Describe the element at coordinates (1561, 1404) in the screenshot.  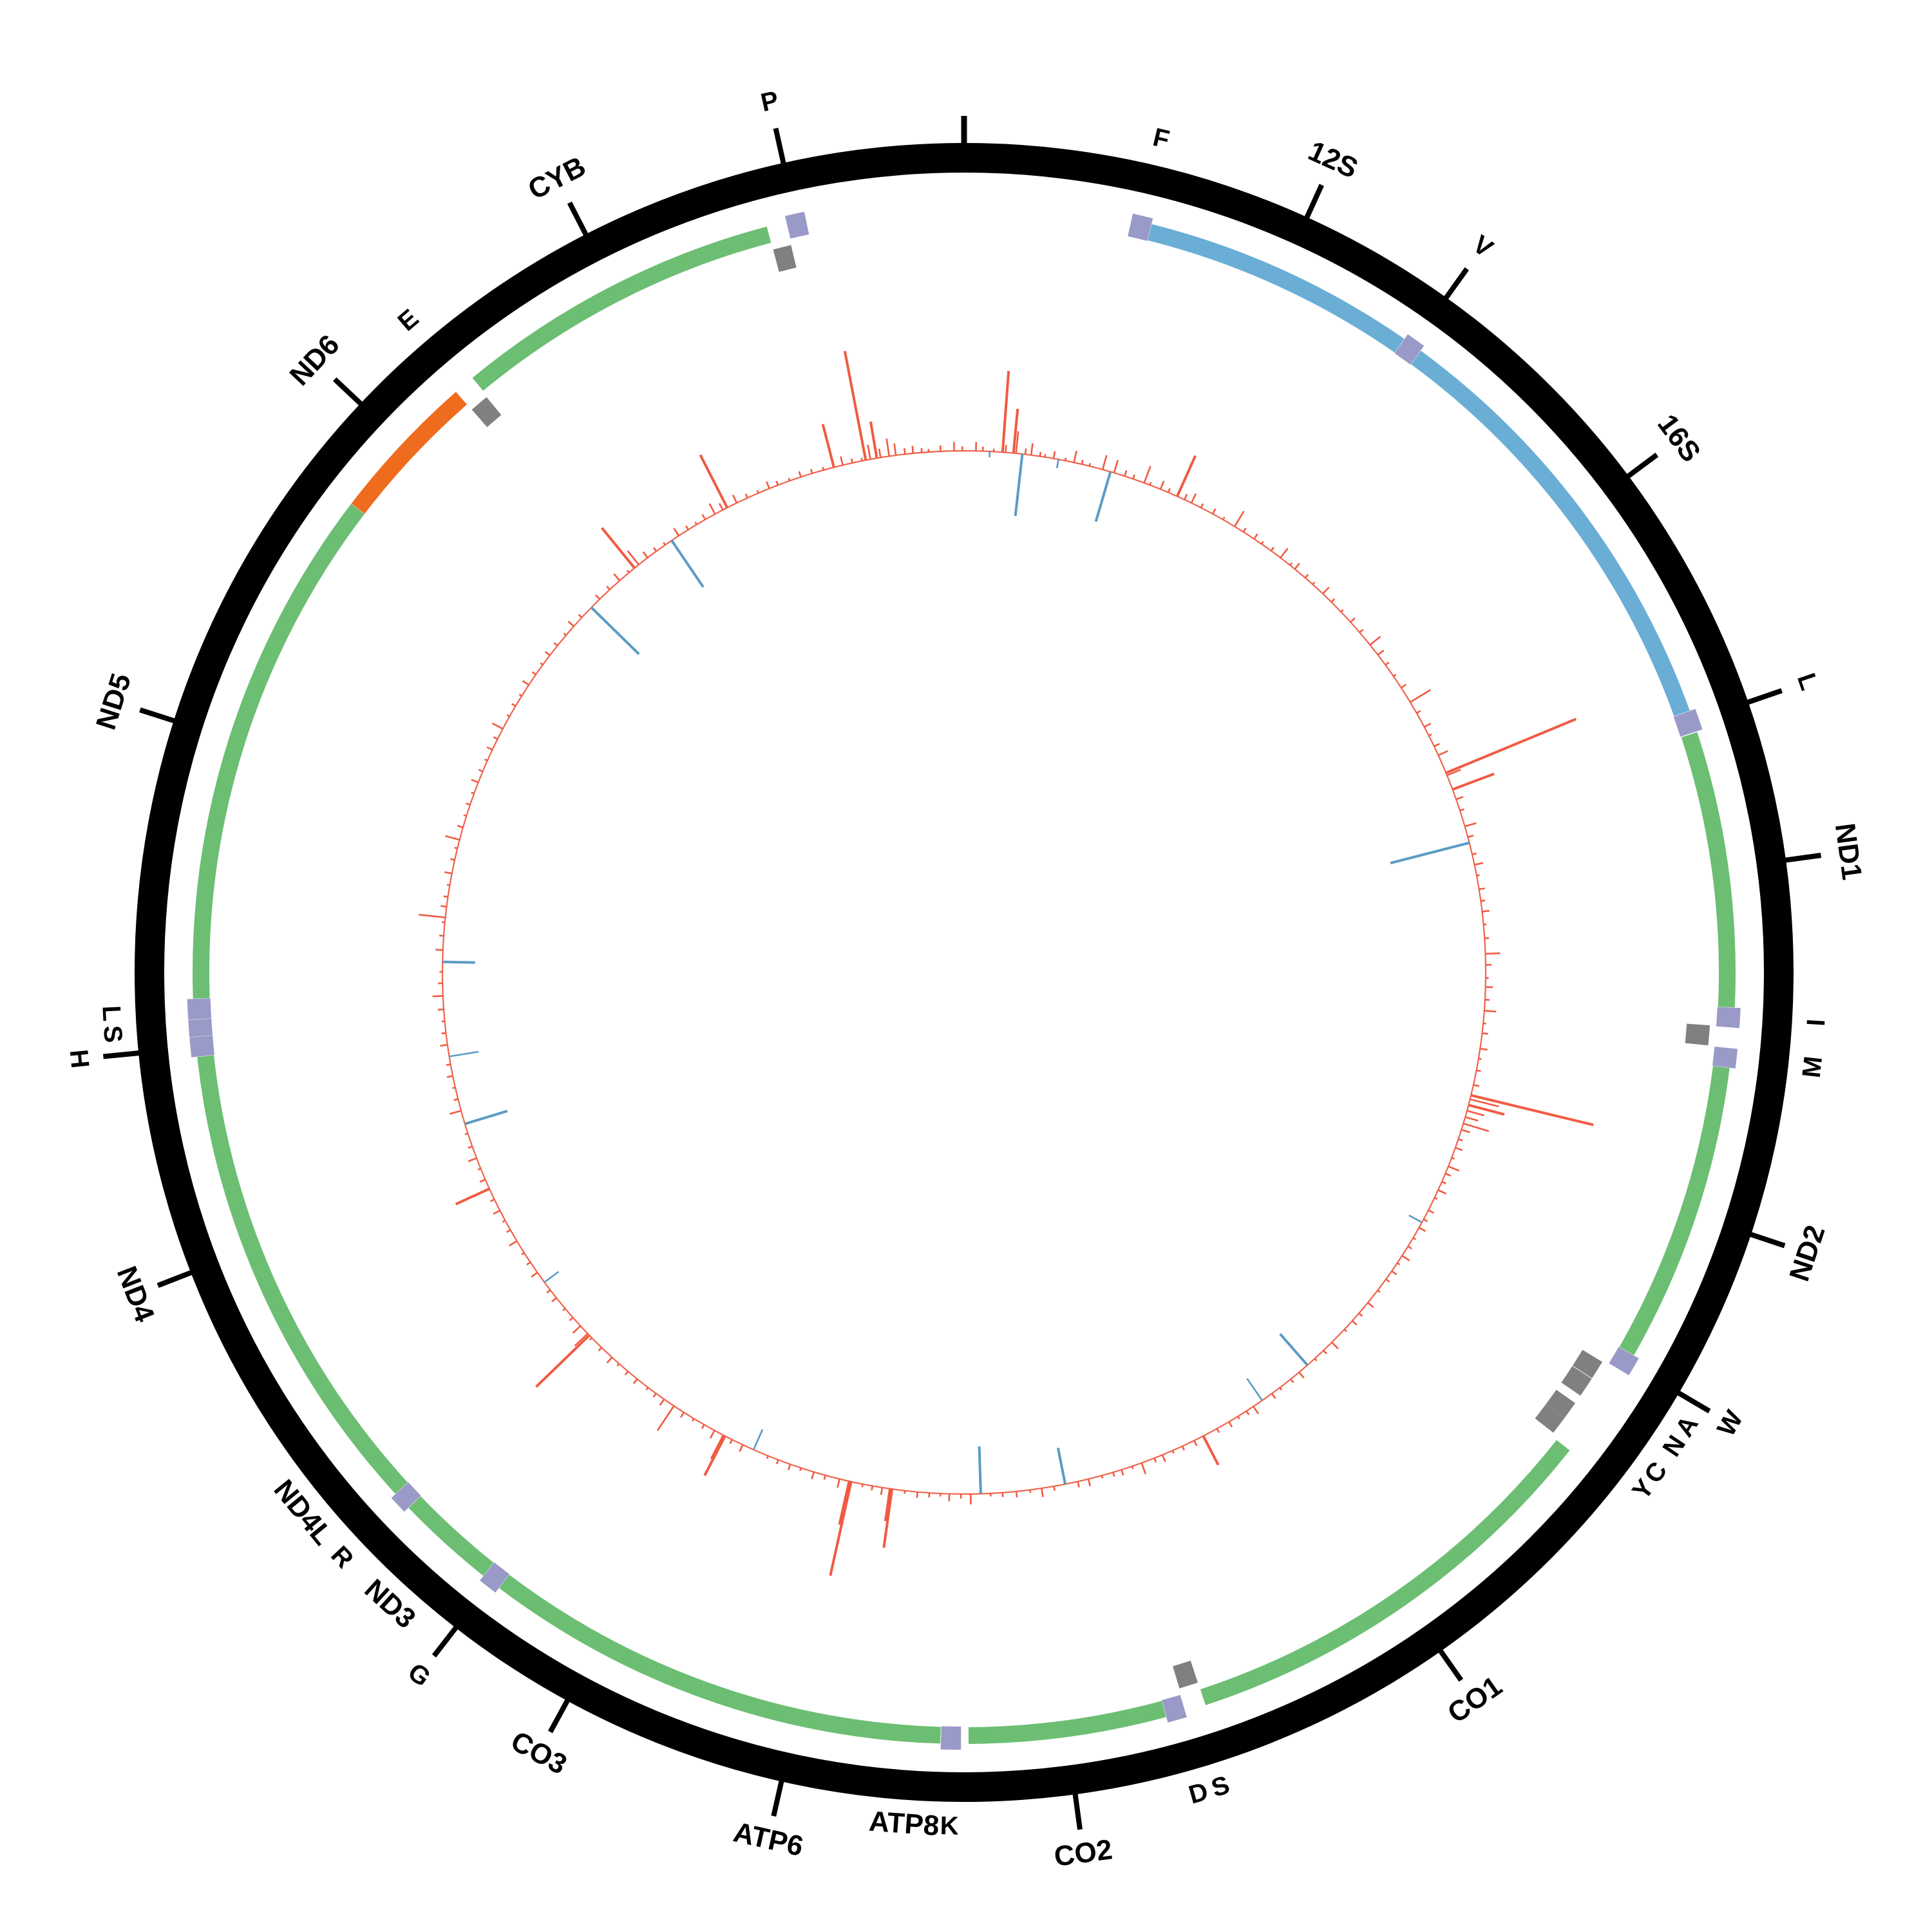
I see `trna-block-c` at that location.